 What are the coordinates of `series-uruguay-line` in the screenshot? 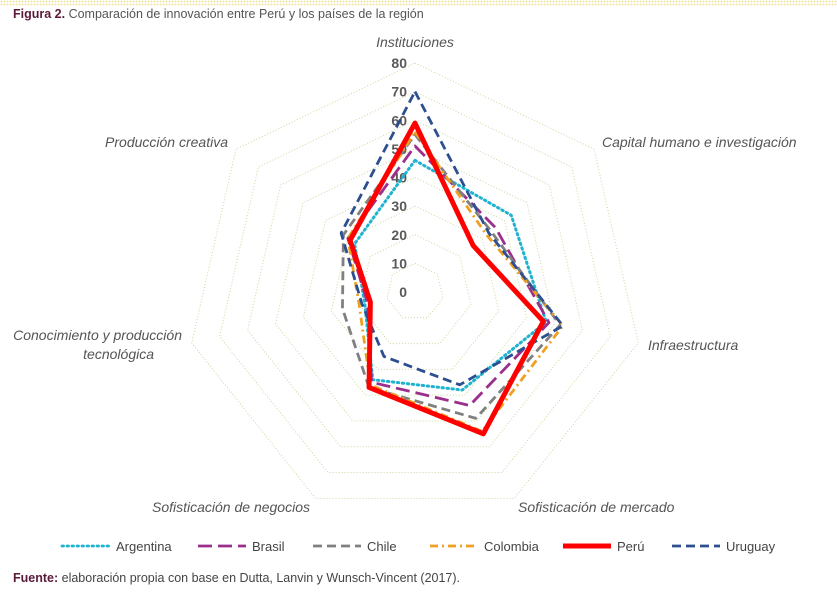 It's located at (452, 238).